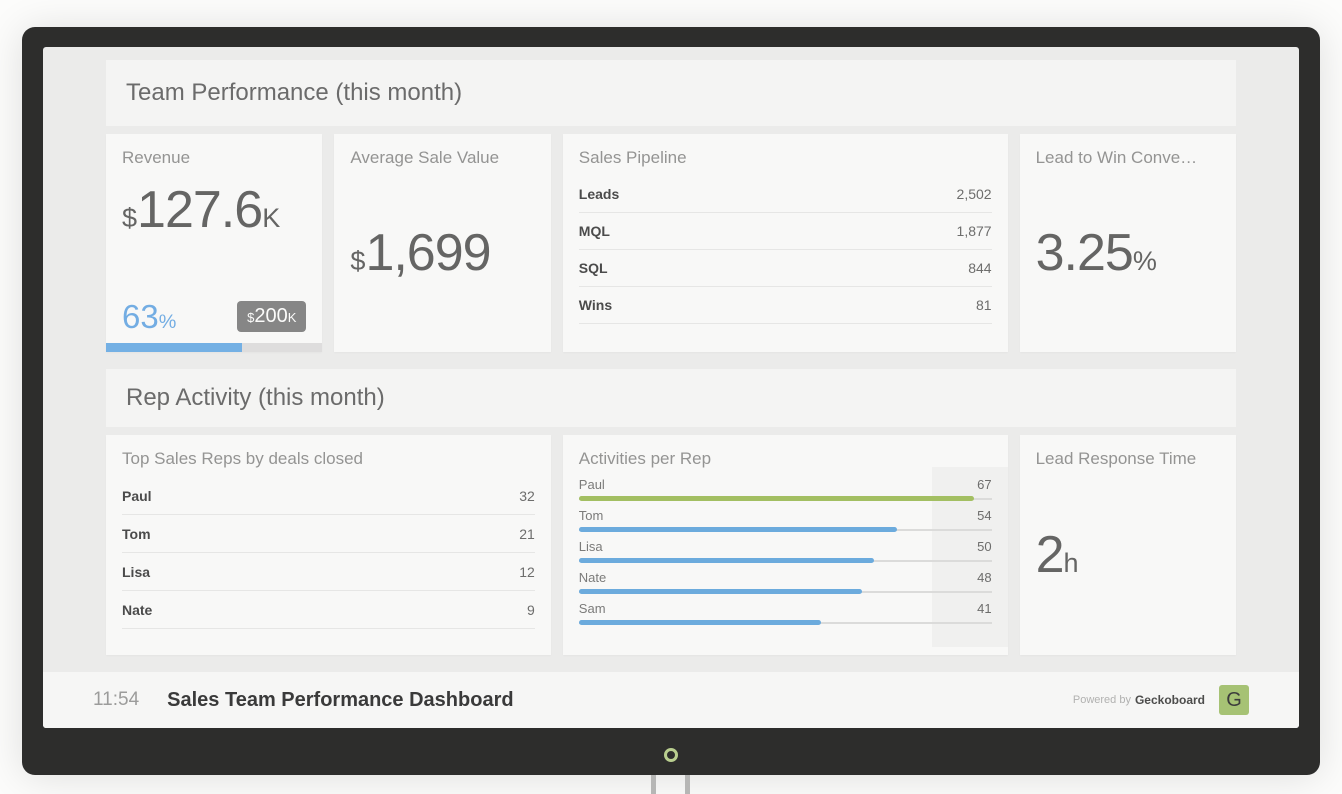 The width and height of the screenshot is (1342, 794). What do you see at coordinates (425, 157) in the screenshot?
I see `widget-title: Average Sale Value` at bounding box center [425, 157].